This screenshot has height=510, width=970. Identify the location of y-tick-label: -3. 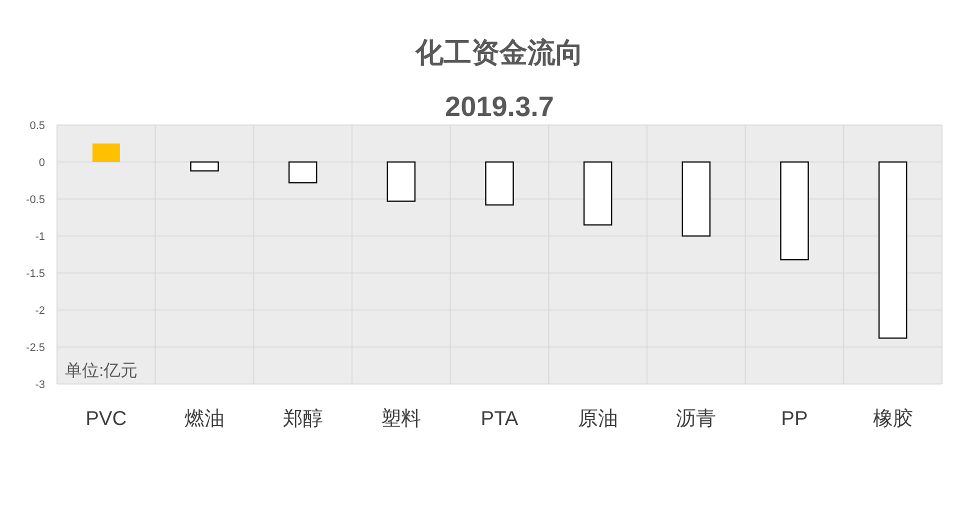
(40, 385).